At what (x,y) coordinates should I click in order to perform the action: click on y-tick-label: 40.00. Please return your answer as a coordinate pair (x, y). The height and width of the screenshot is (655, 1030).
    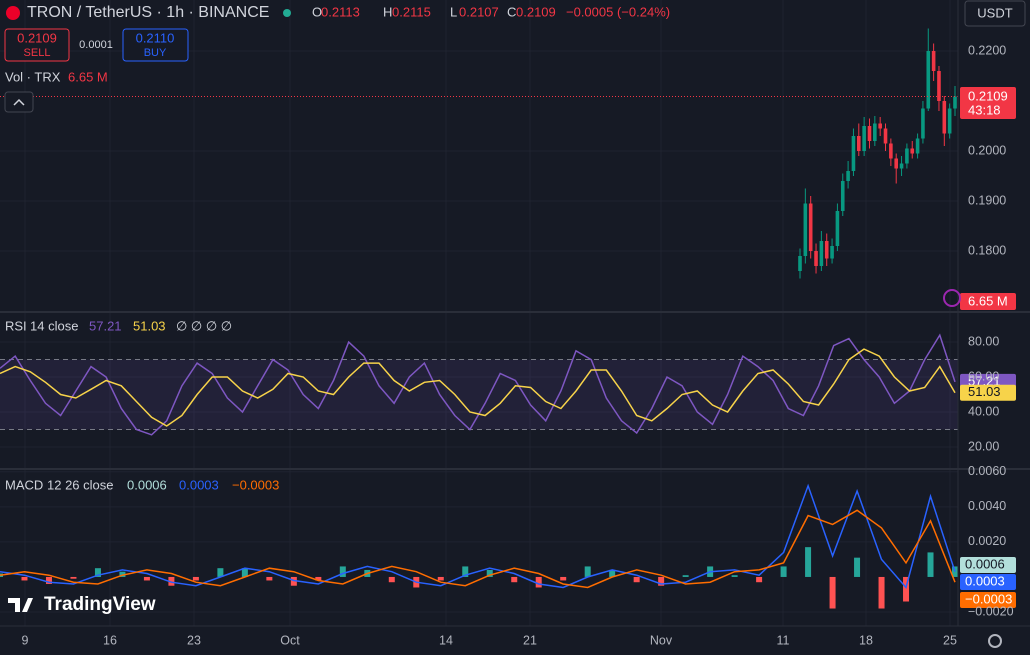
    Looking at the image, I should click on (983, 411).